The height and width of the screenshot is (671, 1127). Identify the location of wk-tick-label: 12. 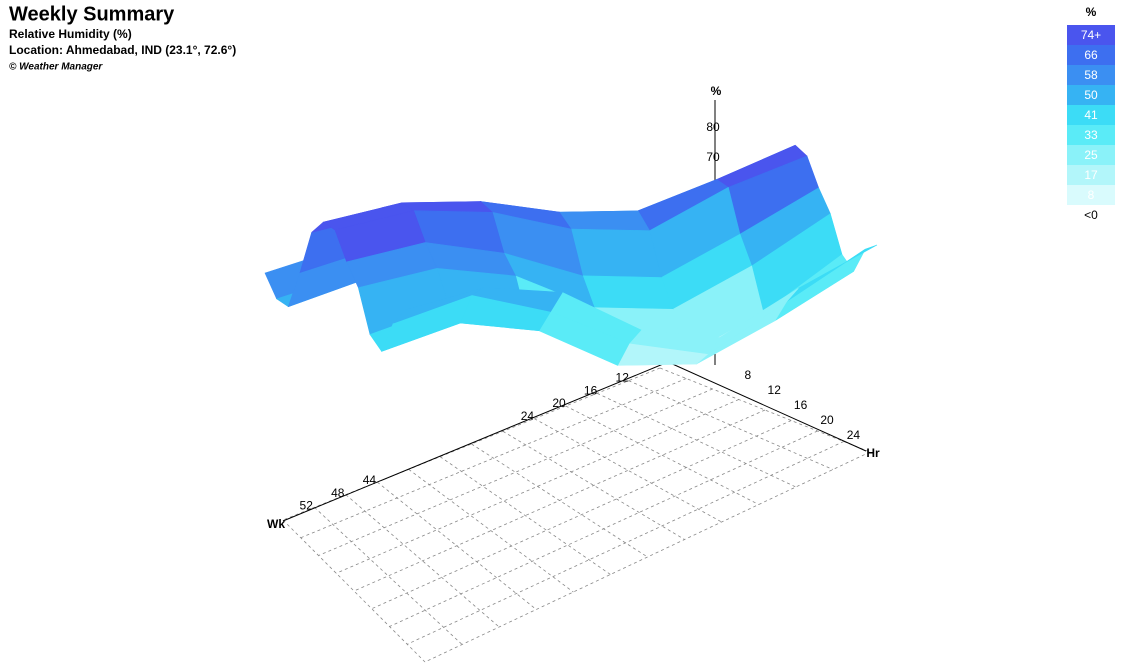
(623, 378).